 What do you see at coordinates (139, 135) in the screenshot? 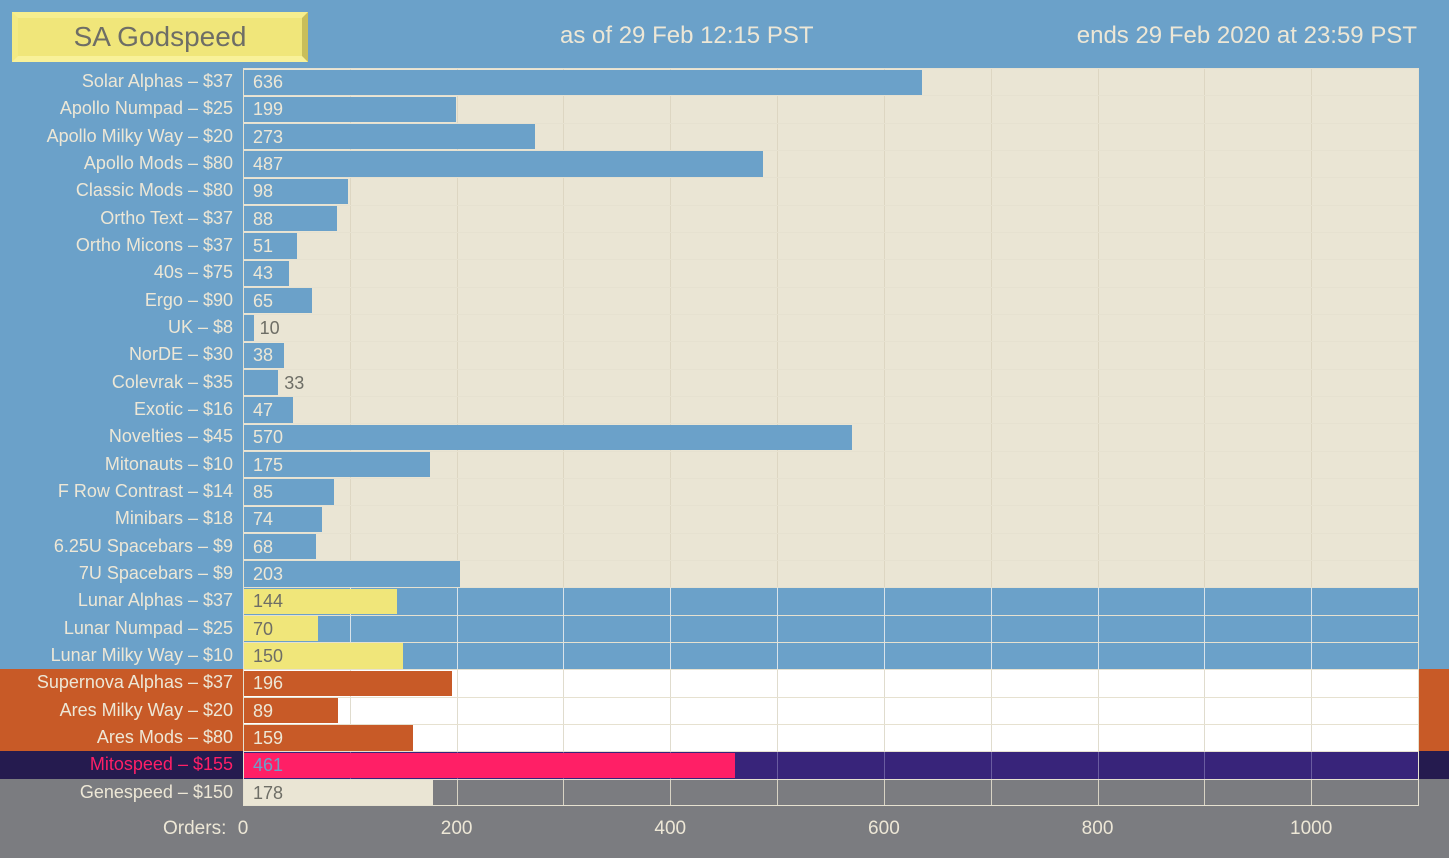
I see `category-label: Apollo Milky Way – $20` at bounding box center [139, 135].